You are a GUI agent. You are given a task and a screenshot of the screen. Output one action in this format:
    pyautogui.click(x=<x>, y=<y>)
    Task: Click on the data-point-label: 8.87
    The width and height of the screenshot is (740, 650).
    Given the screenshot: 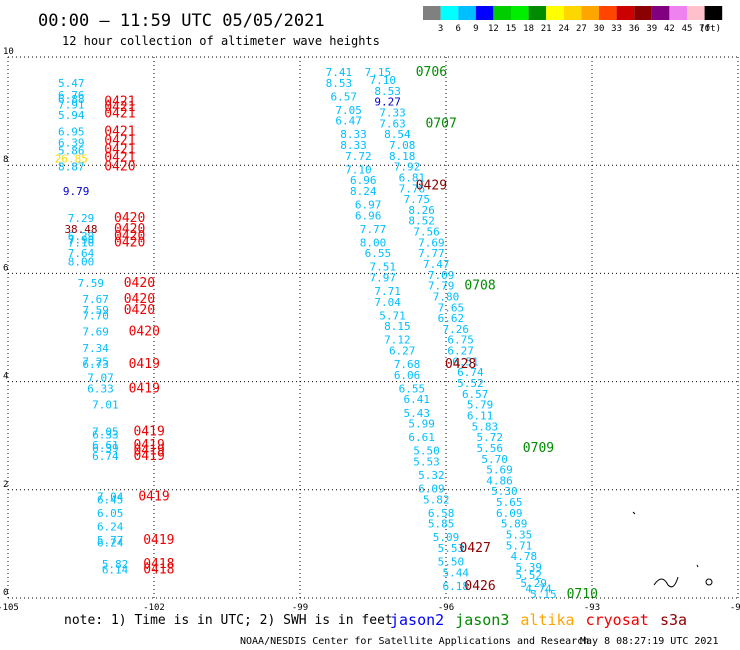 What is the action you would take?
    pyautogui.click(x=71, y=167)
    